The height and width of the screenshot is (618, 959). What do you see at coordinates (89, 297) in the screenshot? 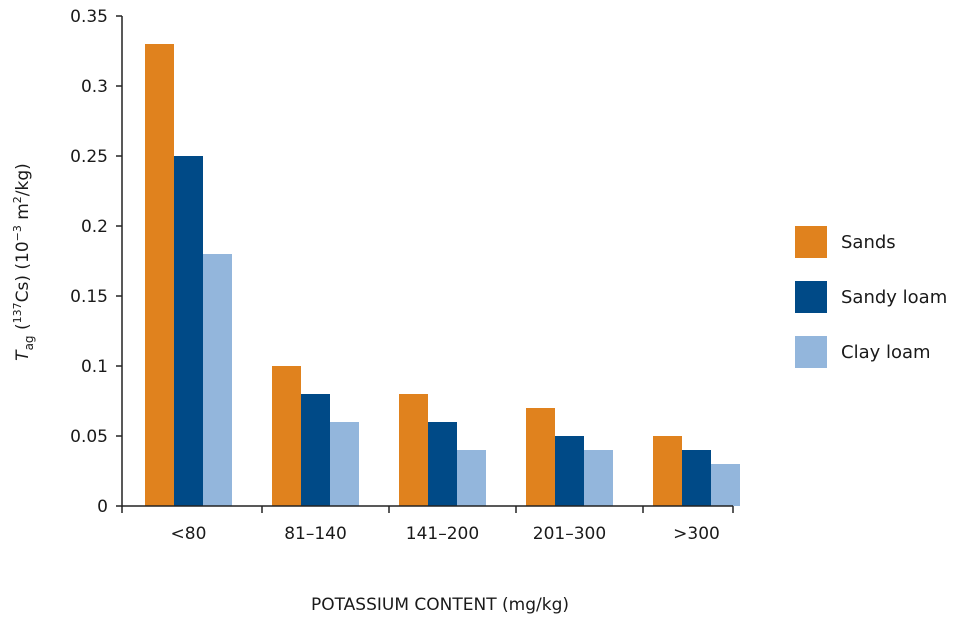
I see `y-tick-label-3: 0.15` at bounding box center [89, 297].